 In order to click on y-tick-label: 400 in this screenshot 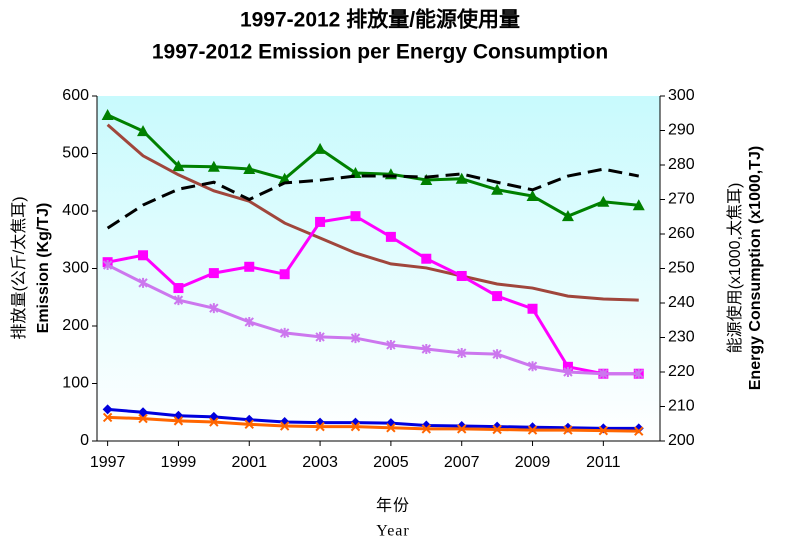, I will do `click(75, 210)`.